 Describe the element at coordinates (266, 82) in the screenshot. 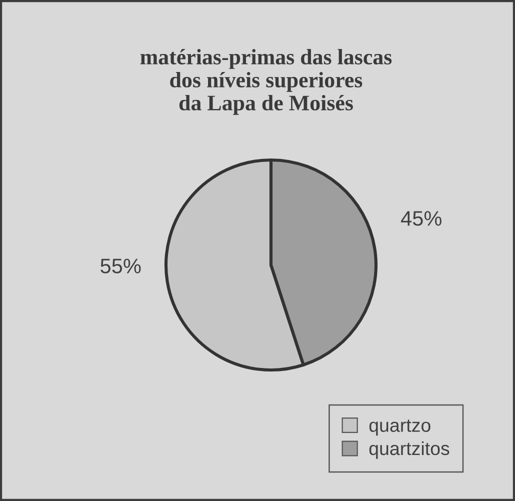

I see `chart-title: matérias-primas das lascas dos níveis superiores da Lapa de Moisés` at that location.